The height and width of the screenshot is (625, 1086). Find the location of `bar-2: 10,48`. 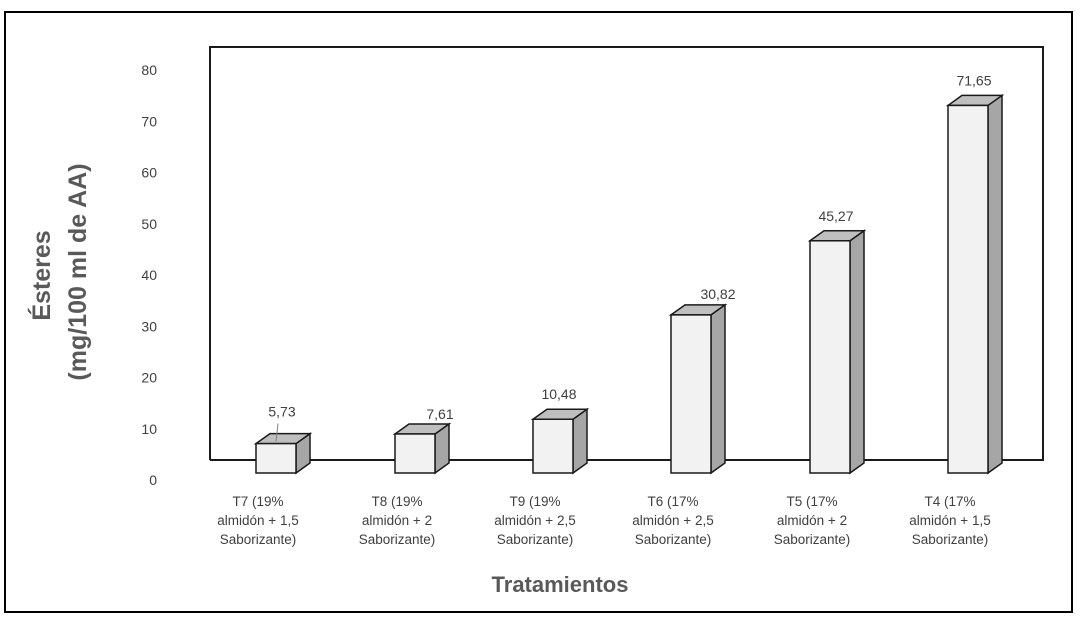

bar-2: 10,48 is located at coordinates (560, 430).